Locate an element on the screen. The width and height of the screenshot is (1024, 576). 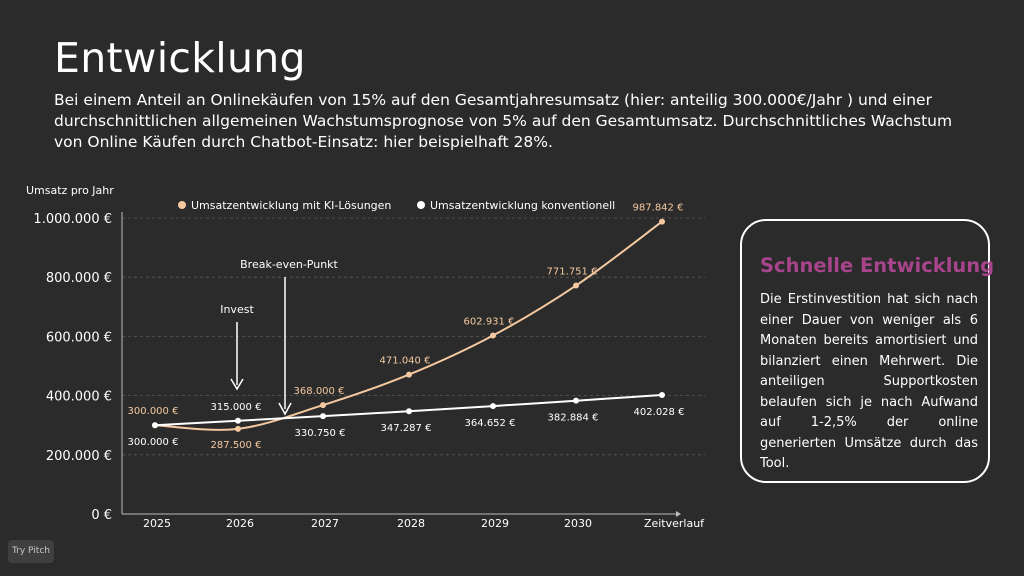
annotation-break-even-arrowhead is located at coordinates (285, 409).